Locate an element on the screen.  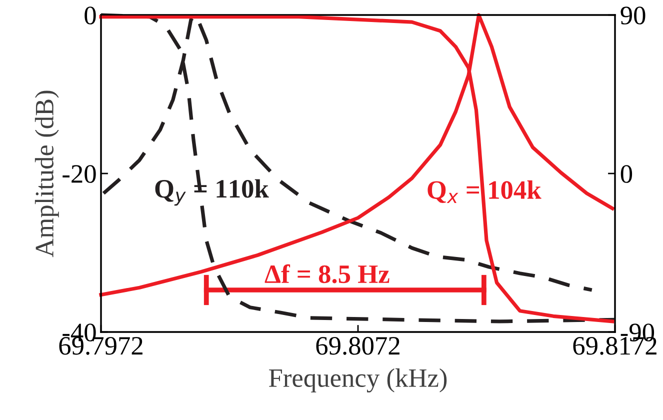
y-tick-label: 0 is located at coordinates (90, 15).